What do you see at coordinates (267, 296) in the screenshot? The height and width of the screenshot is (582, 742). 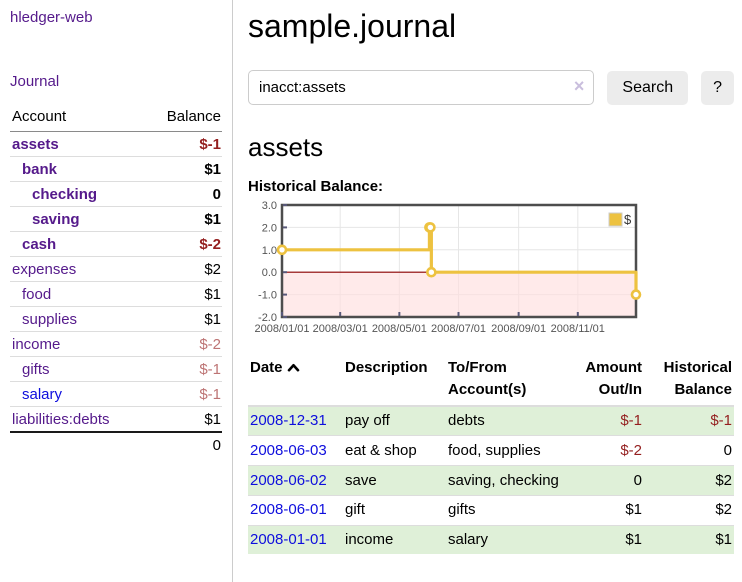 I see `svg-text: -1.0` at bounding box center [267, 296].